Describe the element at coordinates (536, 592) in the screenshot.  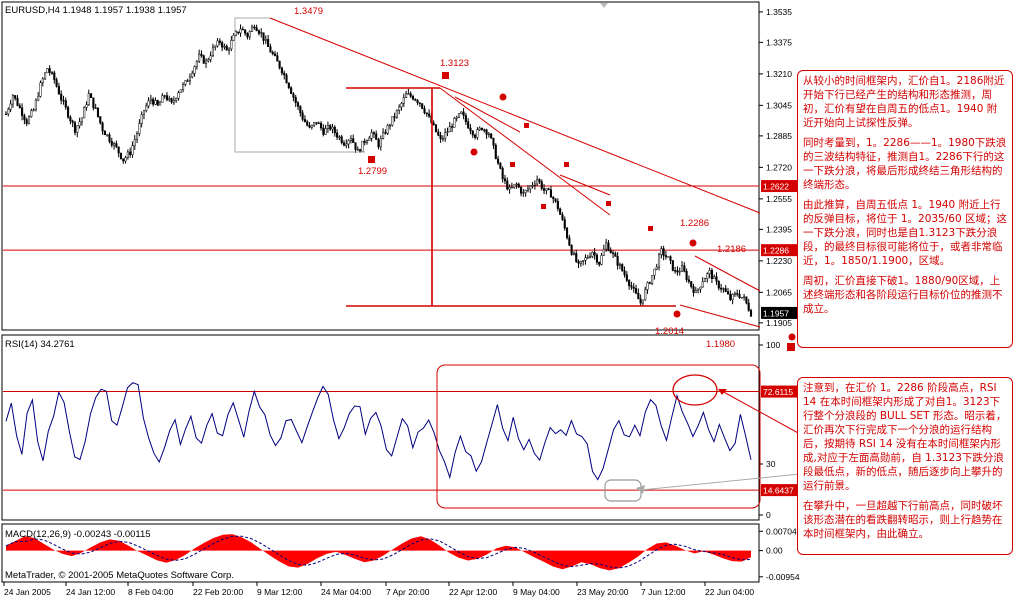
I see `x-tick-label: 9 May 04:00` at that location.